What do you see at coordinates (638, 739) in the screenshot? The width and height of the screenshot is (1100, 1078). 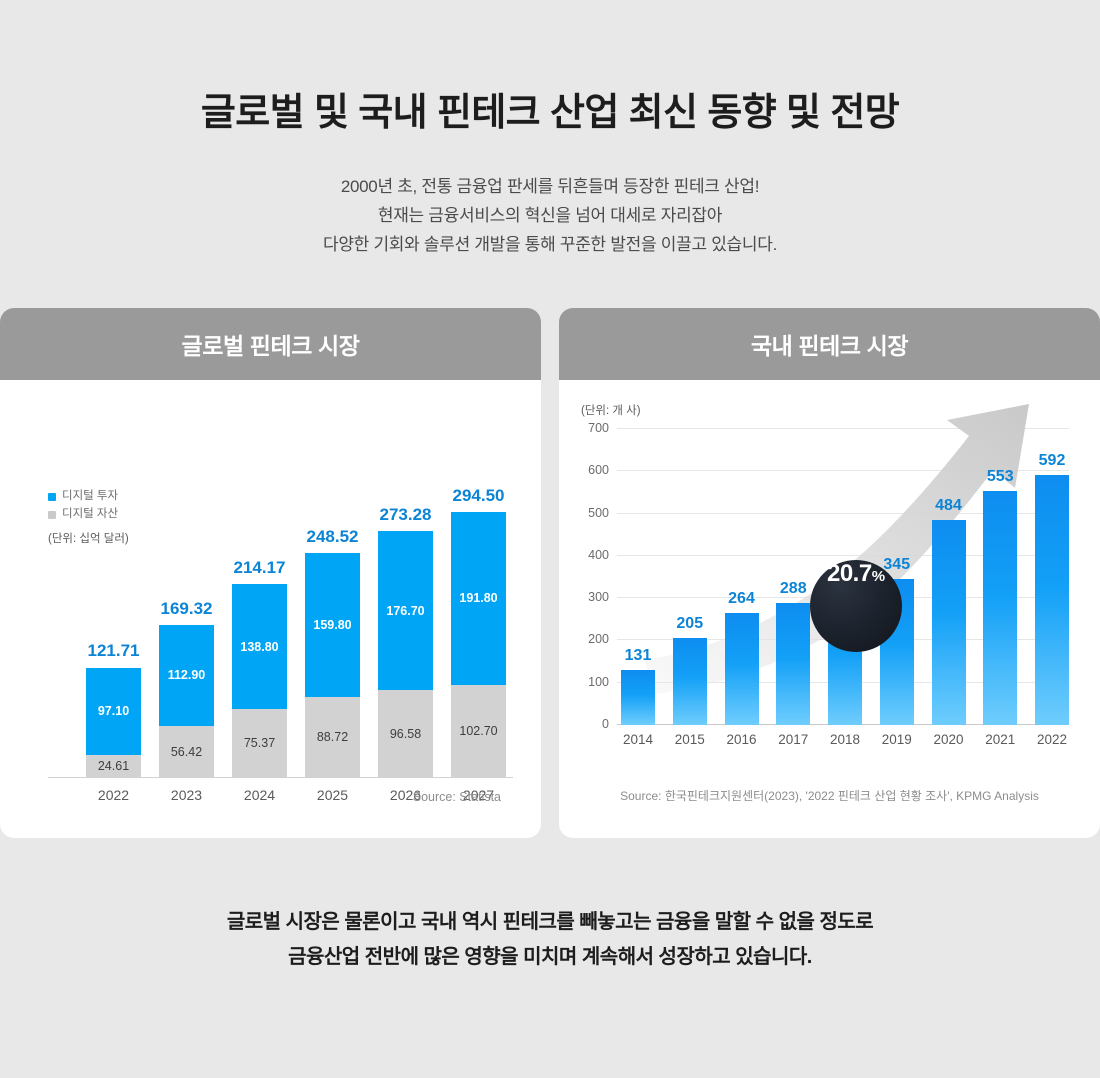 I see `domestic-x-label: 2014` at bounding box center [638, 739].